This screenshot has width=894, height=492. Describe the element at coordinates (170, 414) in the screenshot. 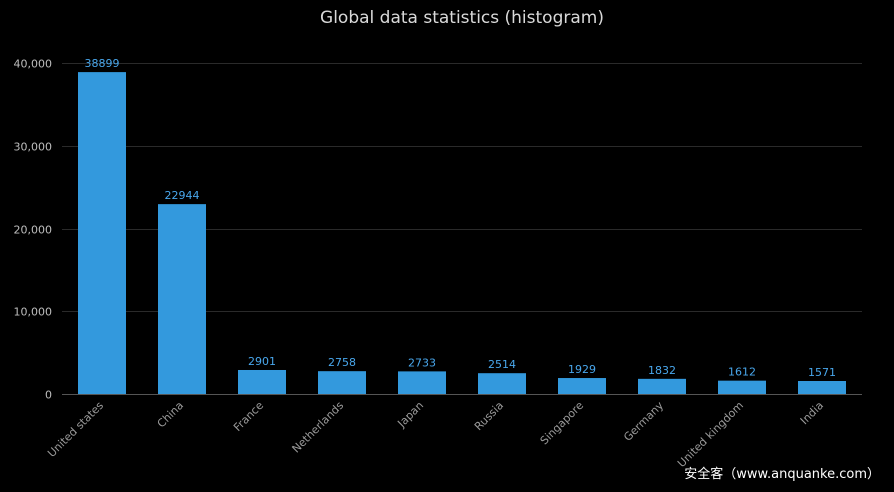

I see `x-tick-label: China` at that location.